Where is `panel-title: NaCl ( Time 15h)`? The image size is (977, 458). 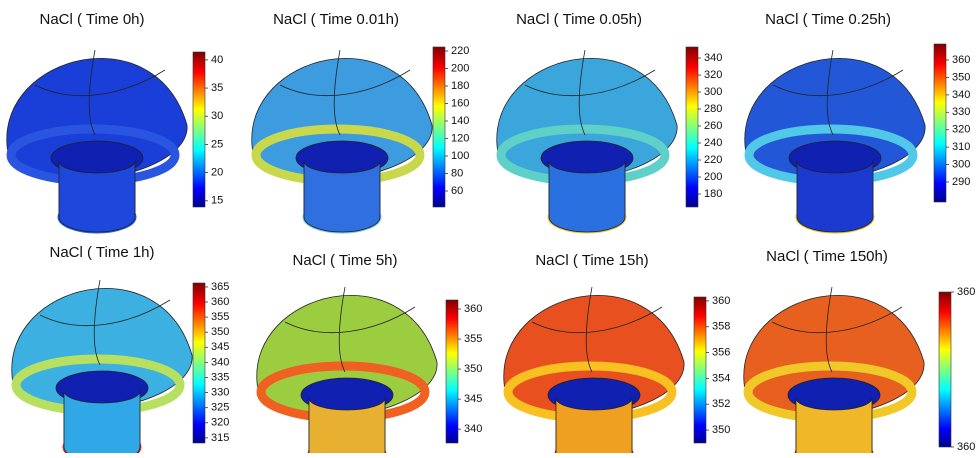
panel-title: NaCl ( Time 15h) is located at coordinates (591, 260).